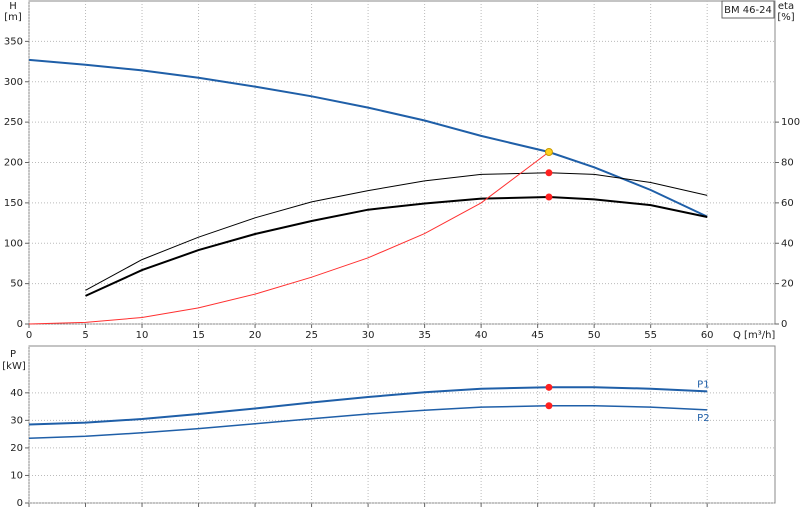 This screenshot has width=800, height=520. Describe the element at coordinates (142, 335) in the screenshot. I see `x-tick-label: 10` at that location.